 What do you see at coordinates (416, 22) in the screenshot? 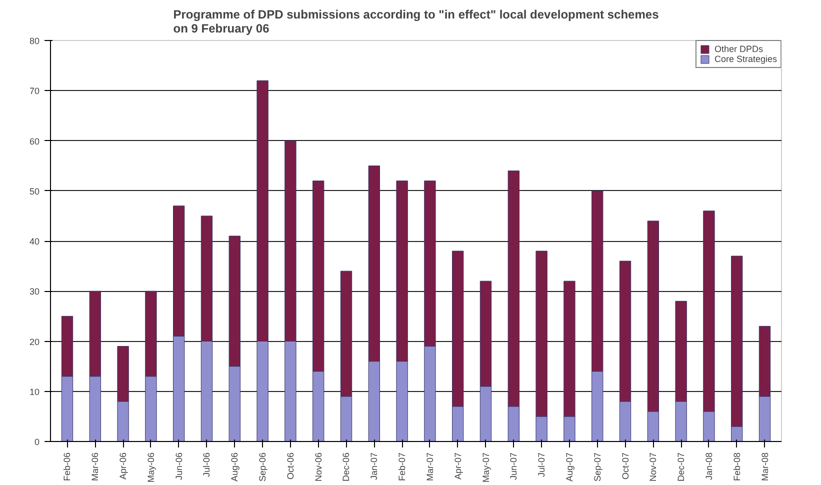
I see `chart-title: Programme of DPD submissions according to "in effect" local development schemes on 9 February 06` at bounding box center [416, 22].